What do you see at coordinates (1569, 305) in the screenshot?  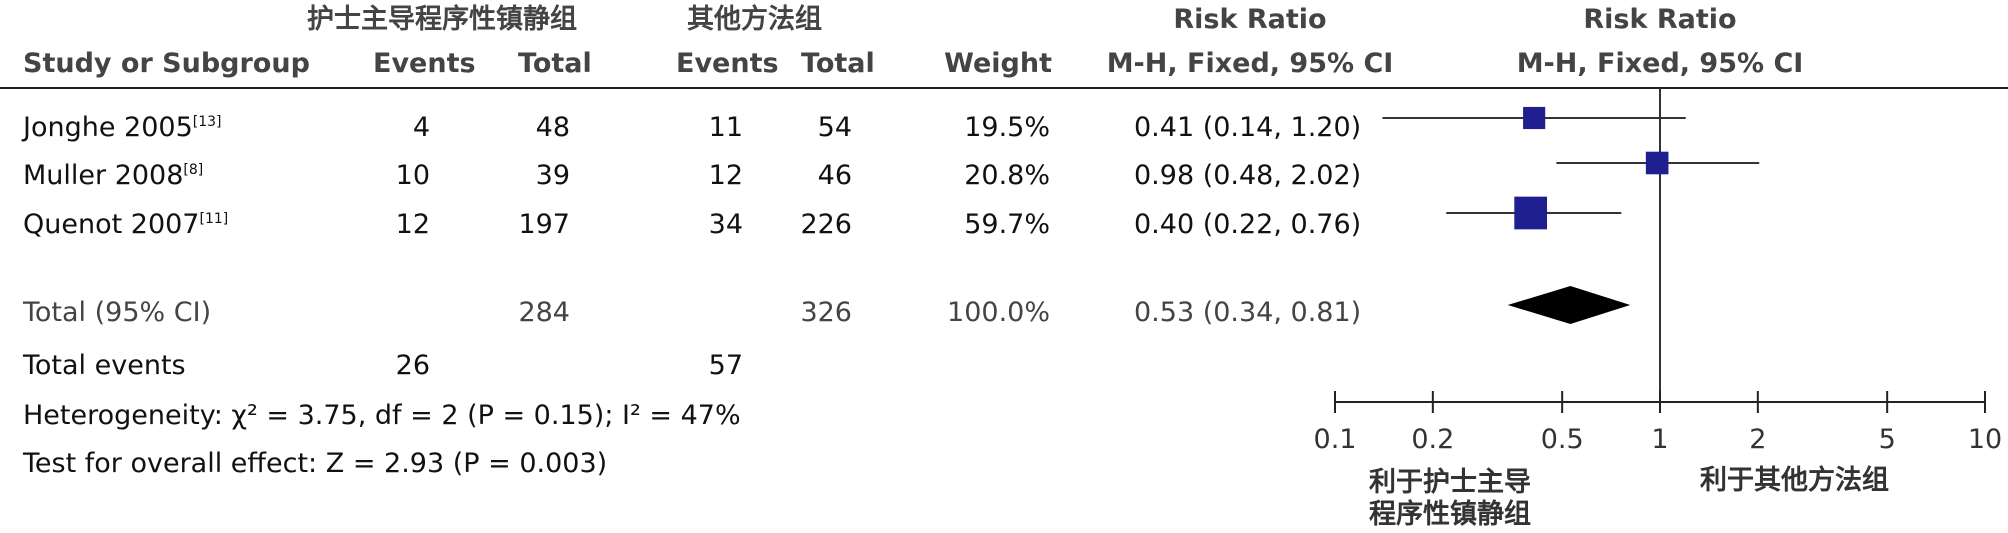 I see `pooled-estimate-diamond` at bounding box center [1569, 305].